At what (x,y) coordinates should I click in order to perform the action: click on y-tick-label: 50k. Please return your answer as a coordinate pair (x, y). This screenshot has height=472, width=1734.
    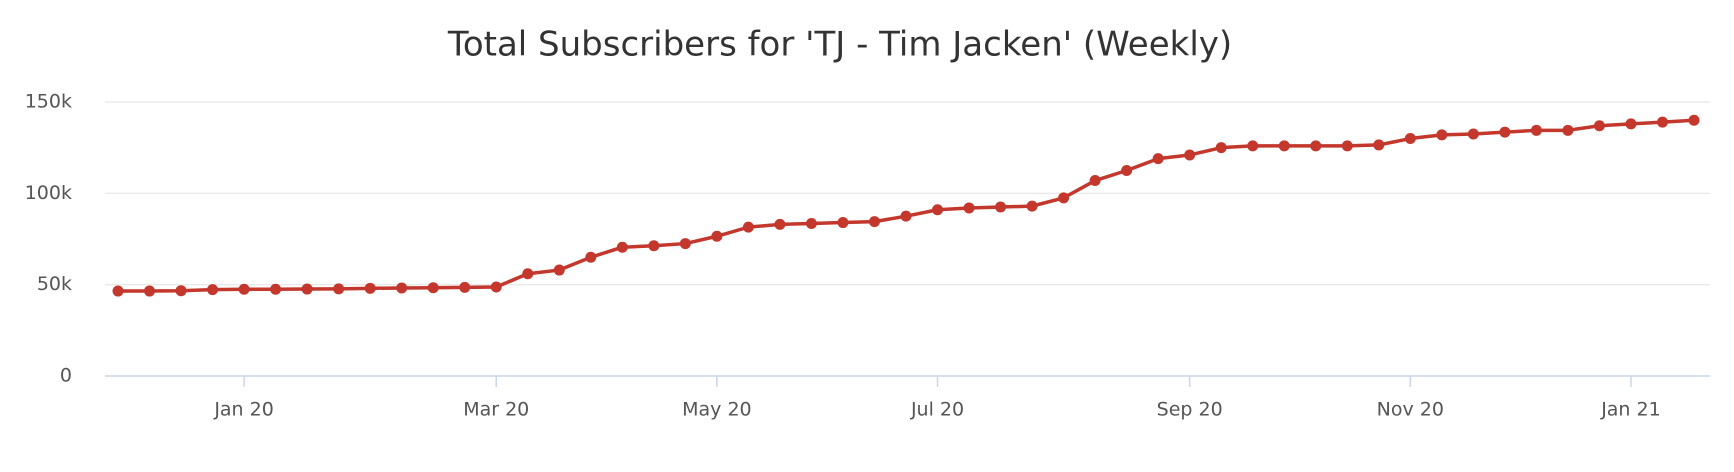
    Looking at the image, I should click on (54, 284).